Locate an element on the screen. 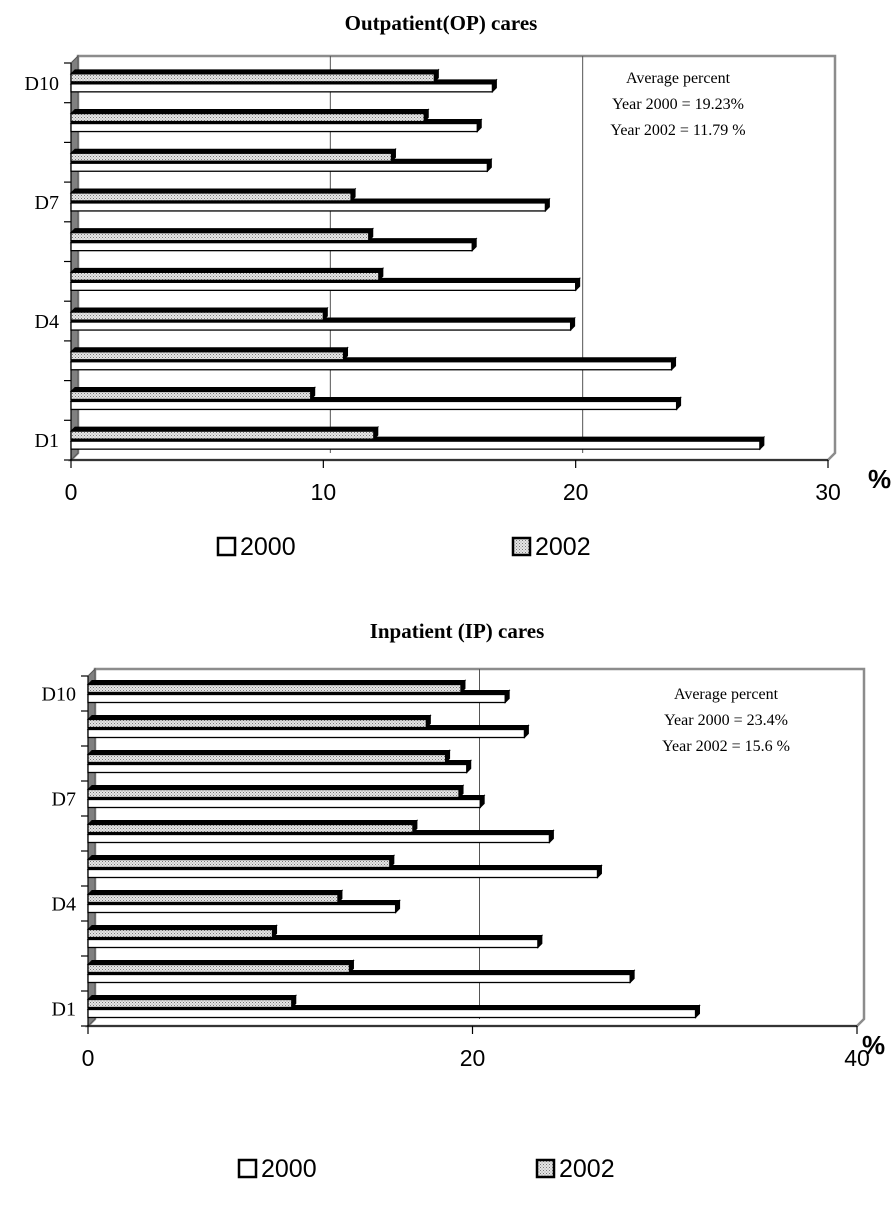 This screenshot has width=892, height=1207. chart1-x-tick-label-2: 20 is located at coordinates (576, 492).